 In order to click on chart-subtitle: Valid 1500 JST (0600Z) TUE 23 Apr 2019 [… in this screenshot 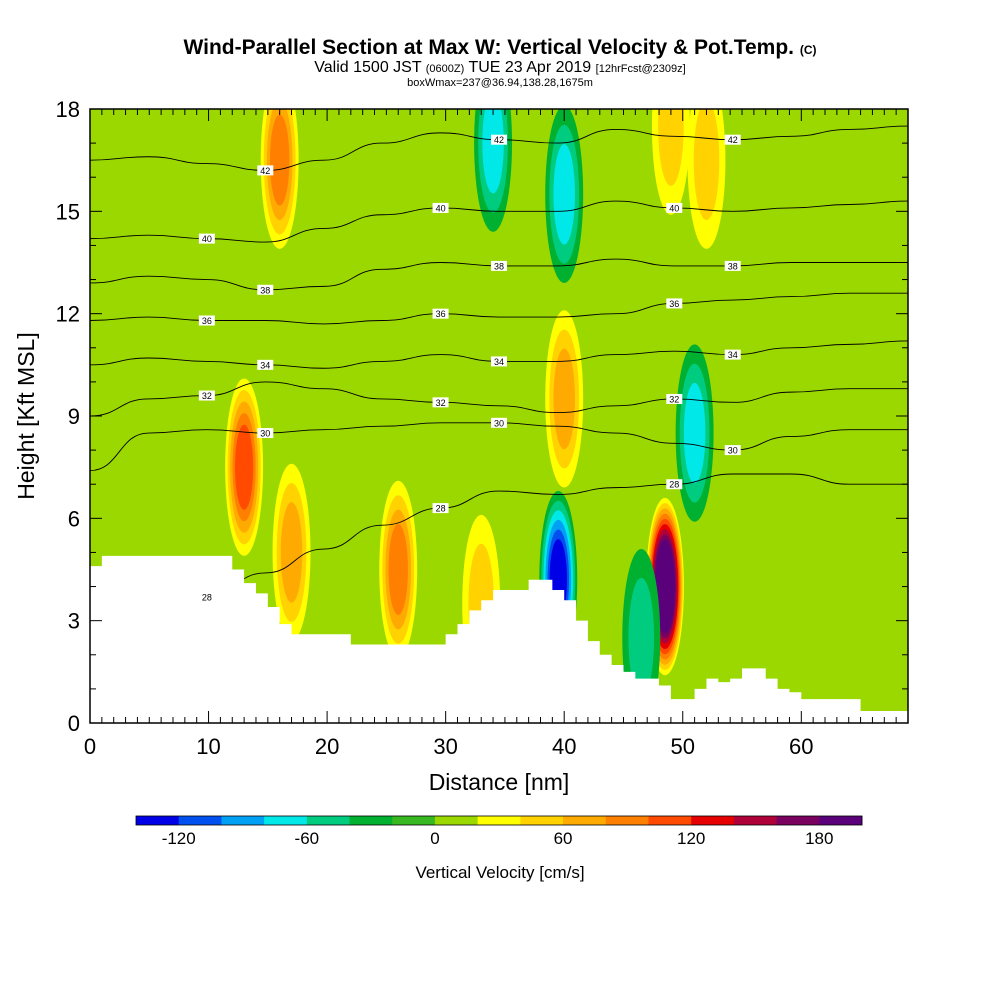, I will do `click(500, 68)`.